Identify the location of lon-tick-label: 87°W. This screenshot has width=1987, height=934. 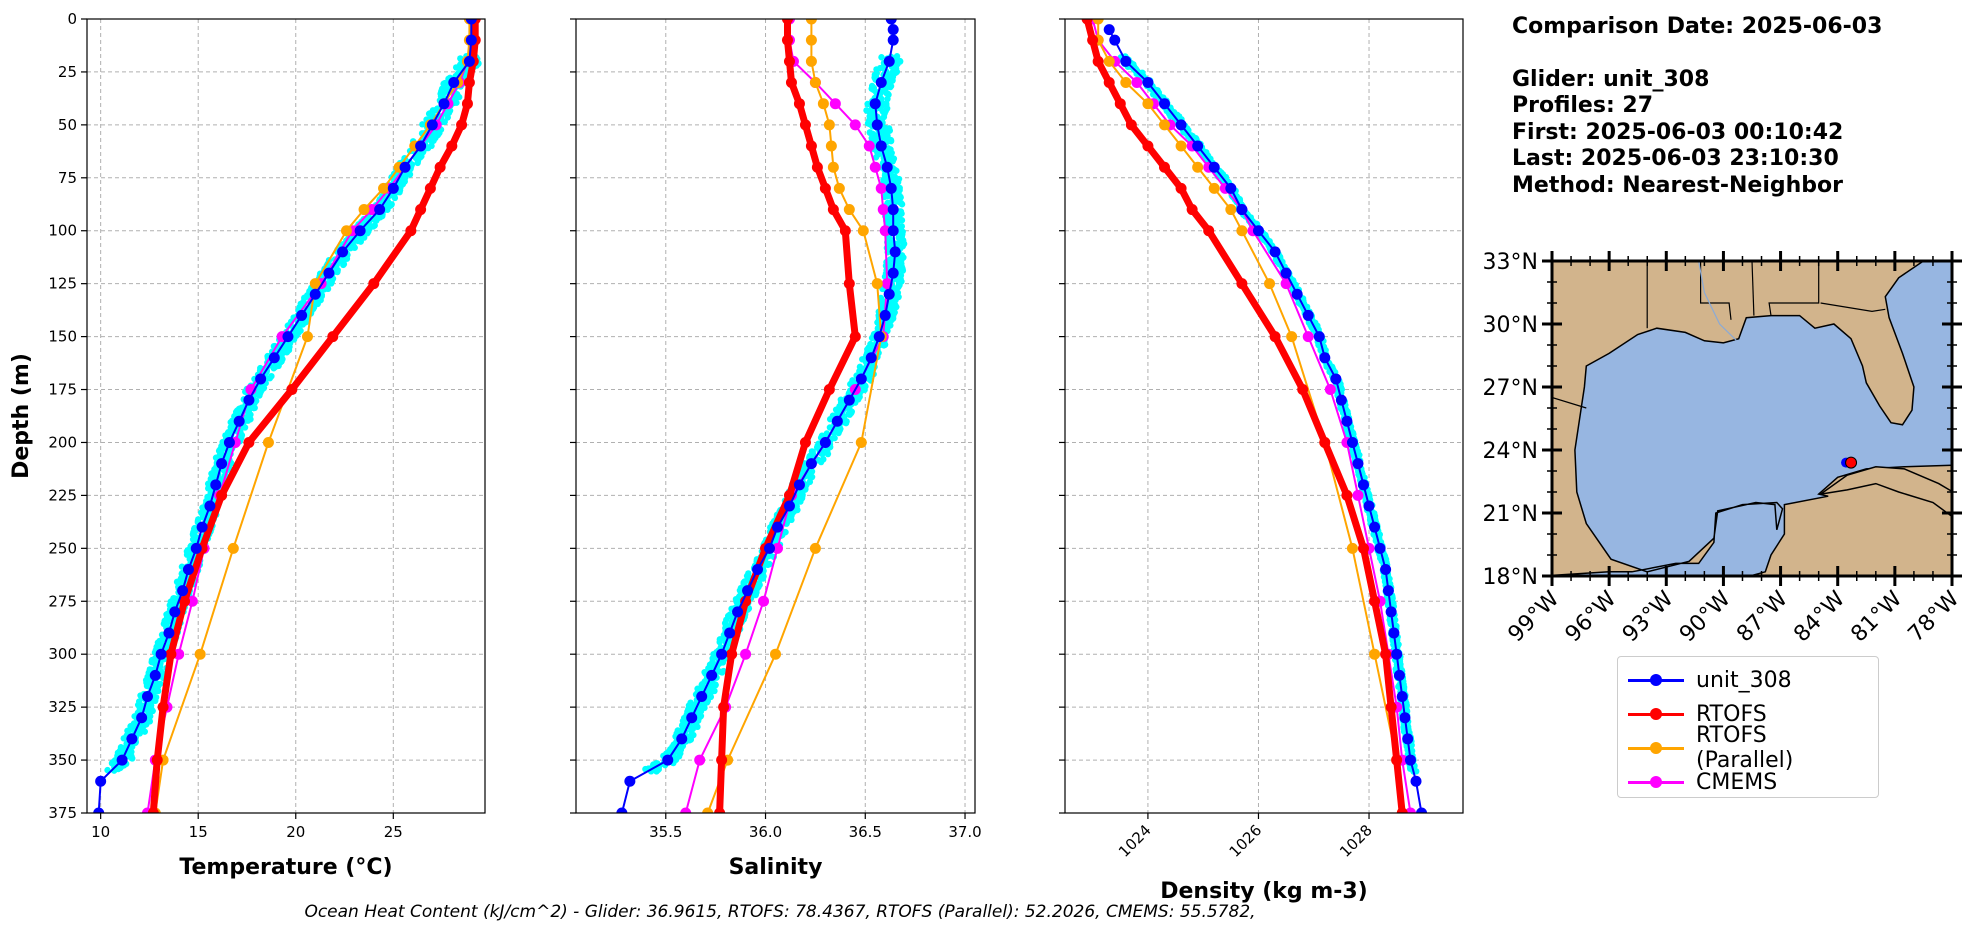
(1762, 616).